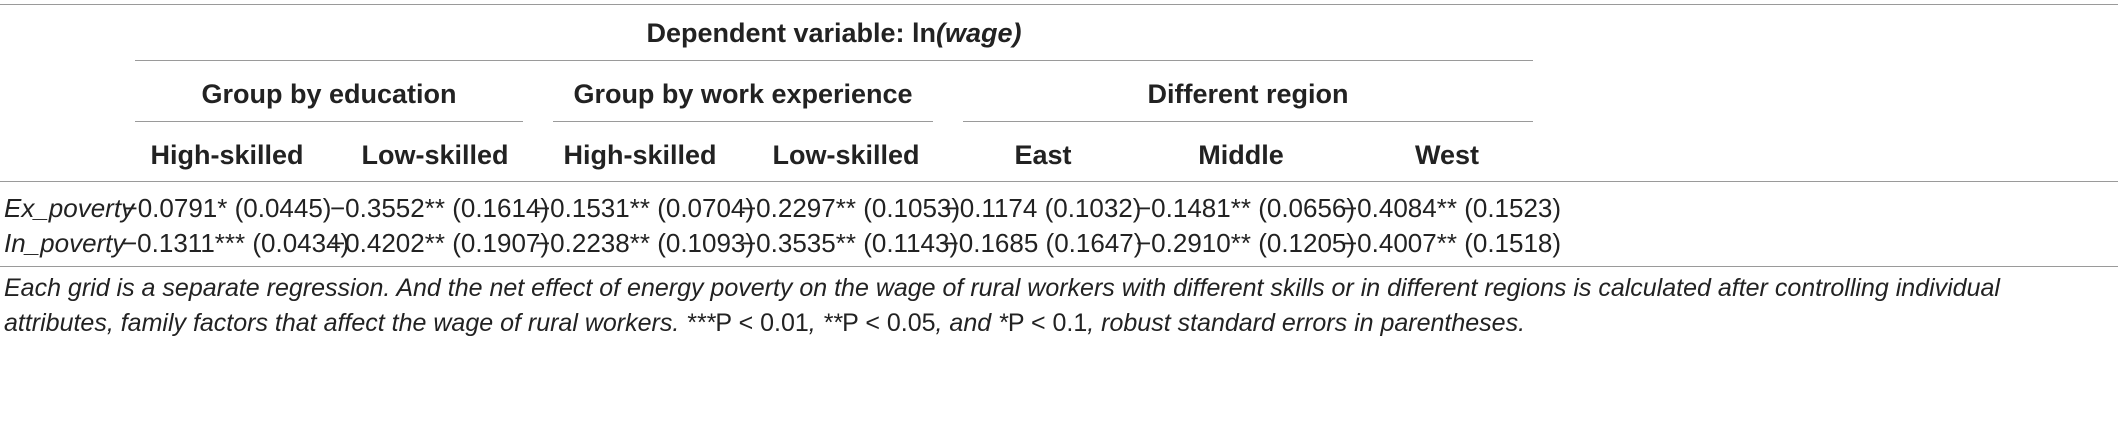 Image resolution: width=2118 pixels, height=444 pixels. Describe the element at coordinates (1248, 94) in the screenshot. I see `group-header-region: Different region` at that location.